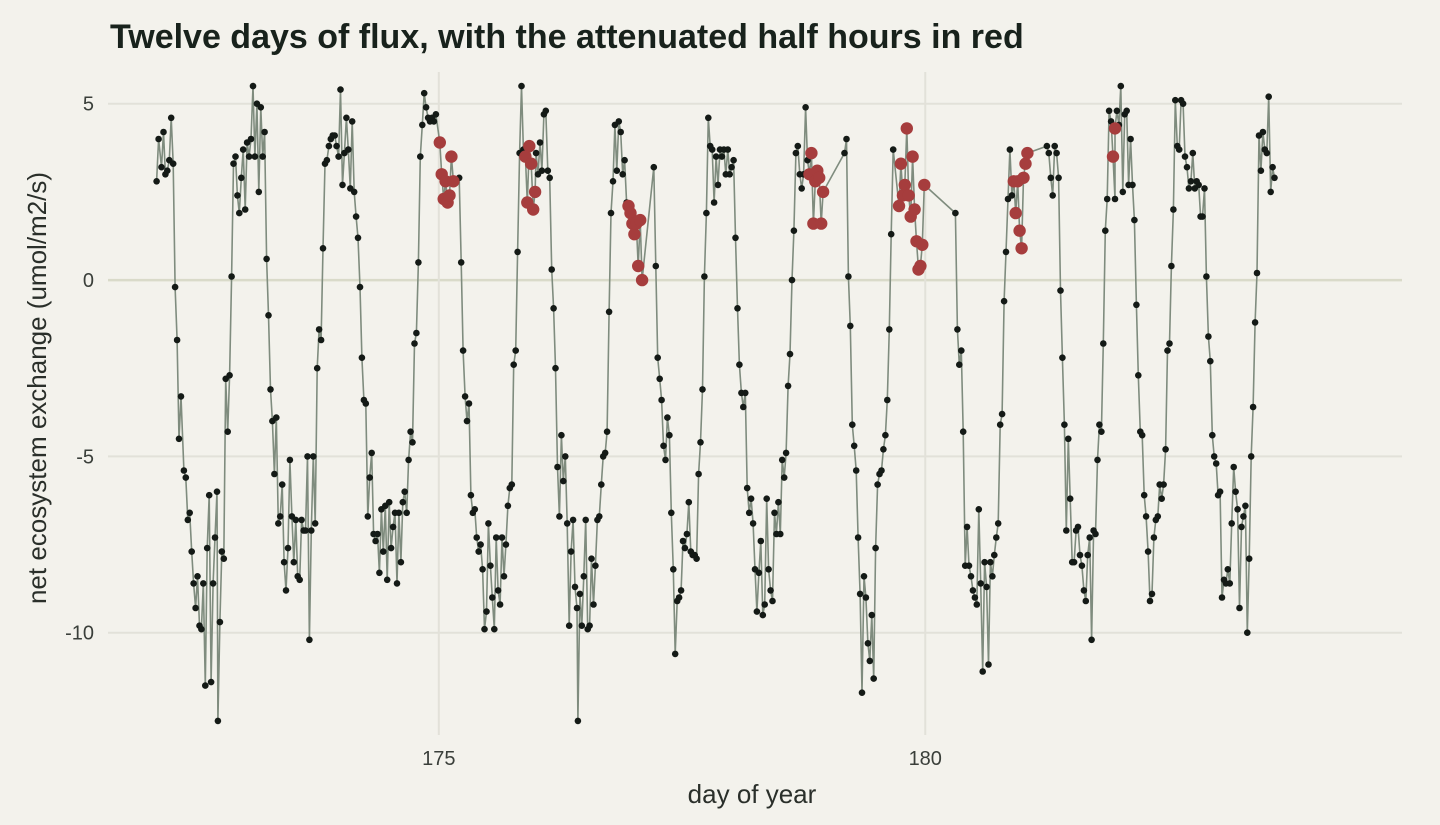 The height and width of the screenshot is (825, 1440). What do you see at coordinates (85, 457) in the screenshot?
I see `y-tick-label: -5` at bounding box center [85, 457].